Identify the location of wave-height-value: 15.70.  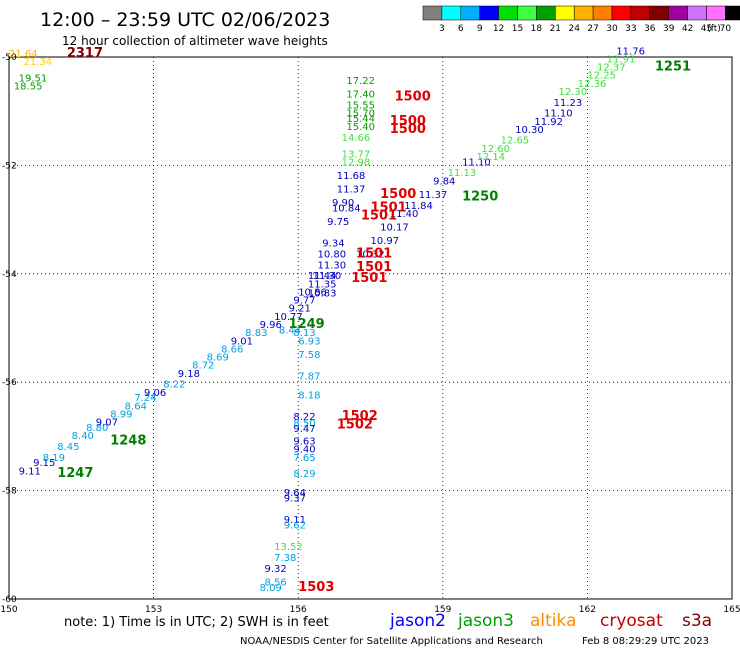
(360, 114).